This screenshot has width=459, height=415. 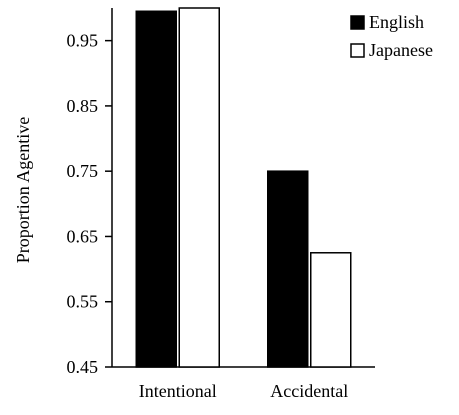 I want to click on legend-swatch-english, so click(x=357, y=22).